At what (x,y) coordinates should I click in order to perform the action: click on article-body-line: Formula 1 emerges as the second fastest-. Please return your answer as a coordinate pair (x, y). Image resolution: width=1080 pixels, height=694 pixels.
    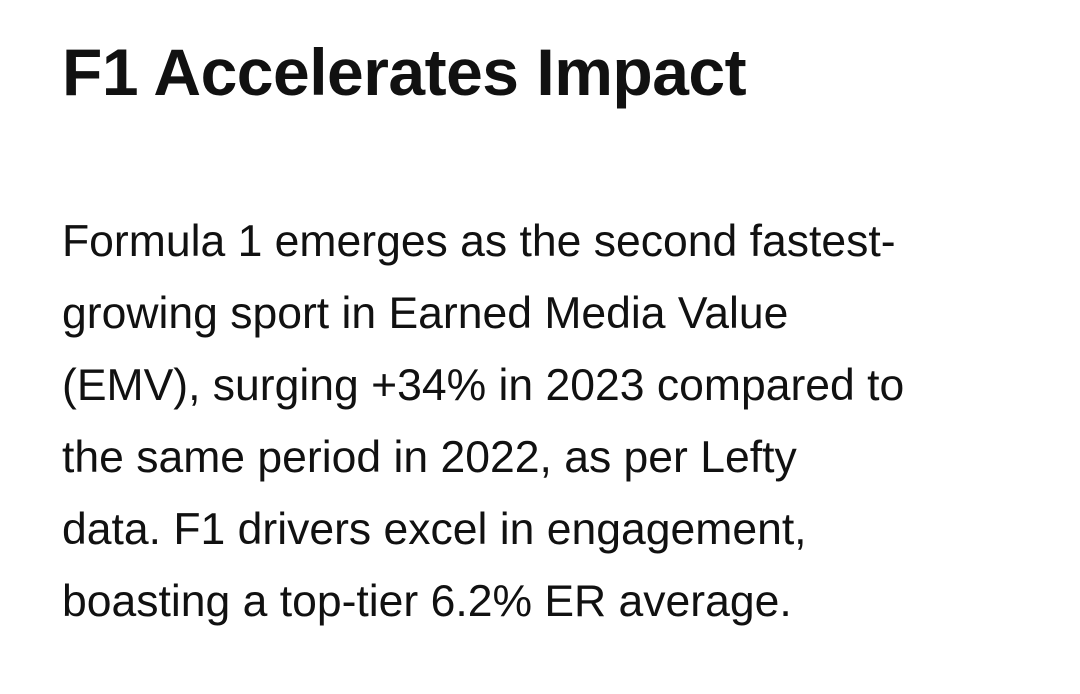
    Looking at the image, I should click on (479, 241).